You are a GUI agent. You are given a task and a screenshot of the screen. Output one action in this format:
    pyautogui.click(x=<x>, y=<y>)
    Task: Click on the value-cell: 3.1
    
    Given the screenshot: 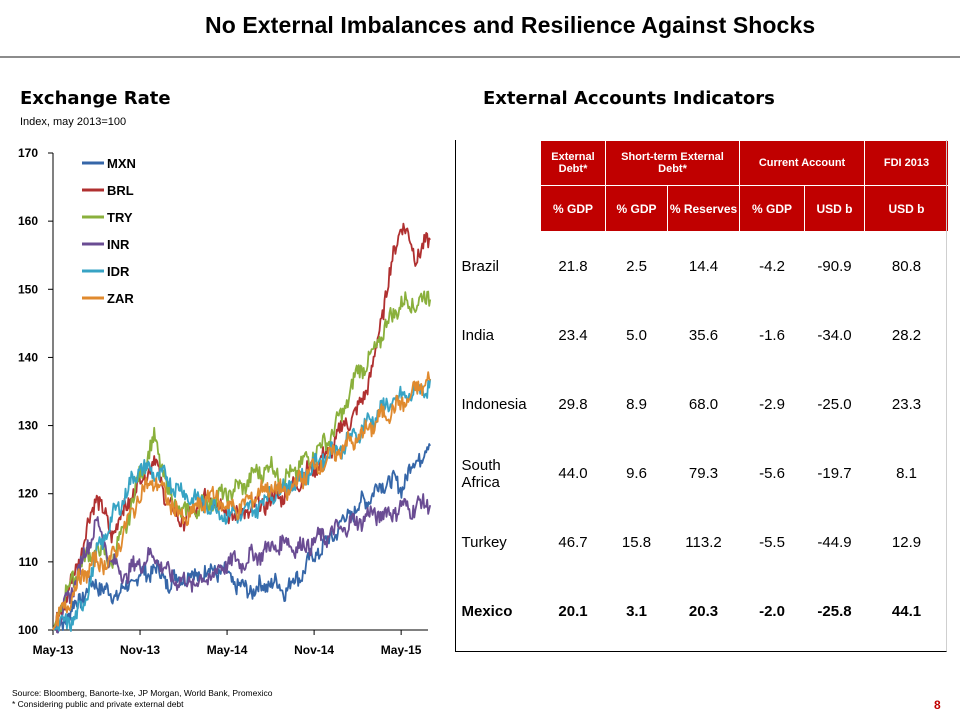 What is the action you would take?
    pyautogui.click(x=636, y=611)
    